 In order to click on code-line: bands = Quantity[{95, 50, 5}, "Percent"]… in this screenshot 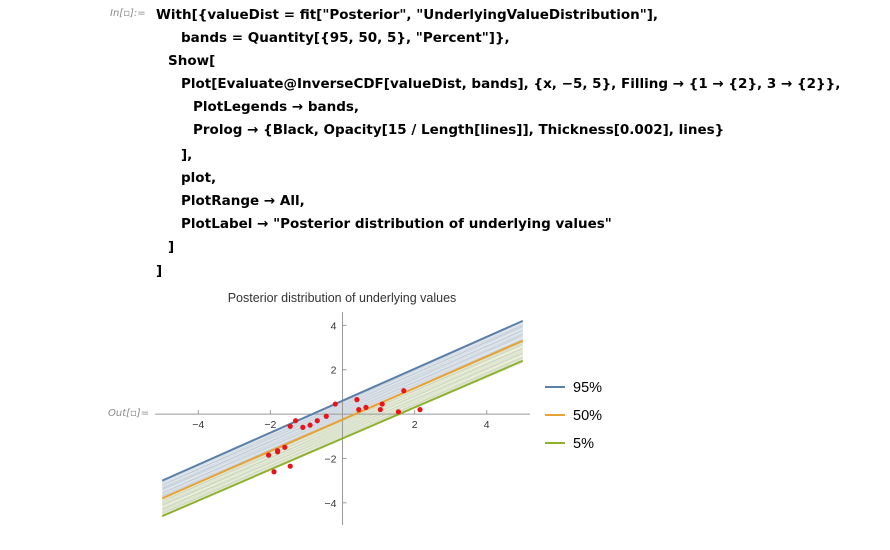, I will do `click(345, 38)`.